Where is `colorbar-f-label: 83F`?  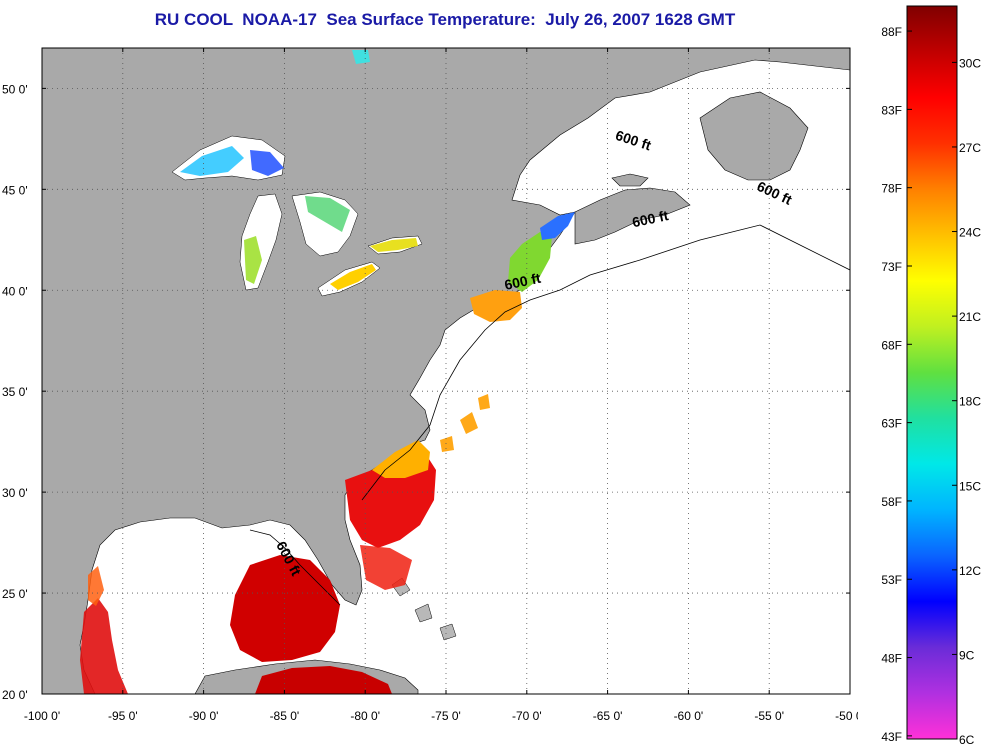
colorbar-f-label: 83F is located at coordinates (891, 110).